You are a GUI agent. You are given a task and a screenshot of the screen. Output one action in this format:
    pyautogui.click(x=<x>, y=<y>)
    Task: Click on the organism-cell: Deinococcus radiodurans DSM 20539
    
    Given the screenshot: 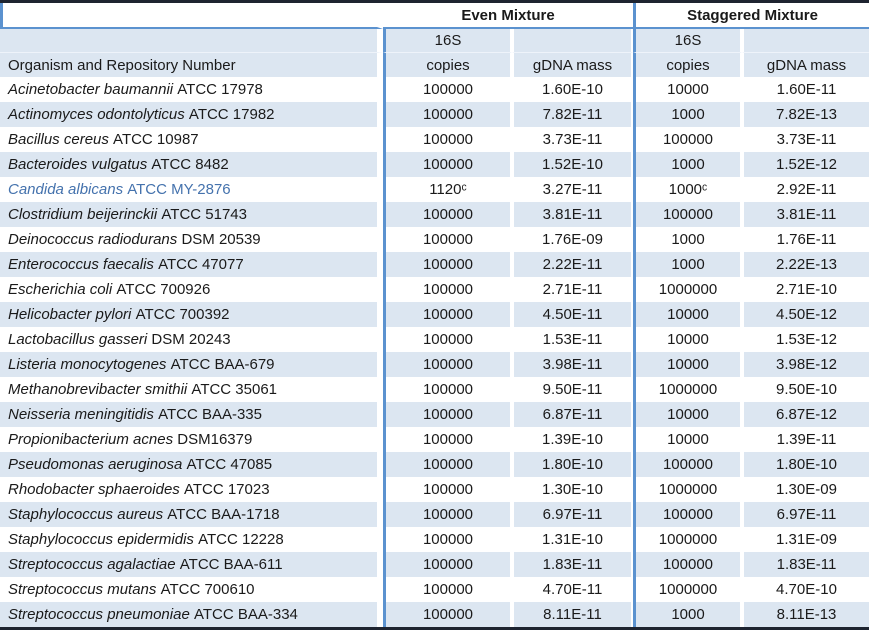 What is the action you would take?
    pyautogui.click(x=191, y=239)
    